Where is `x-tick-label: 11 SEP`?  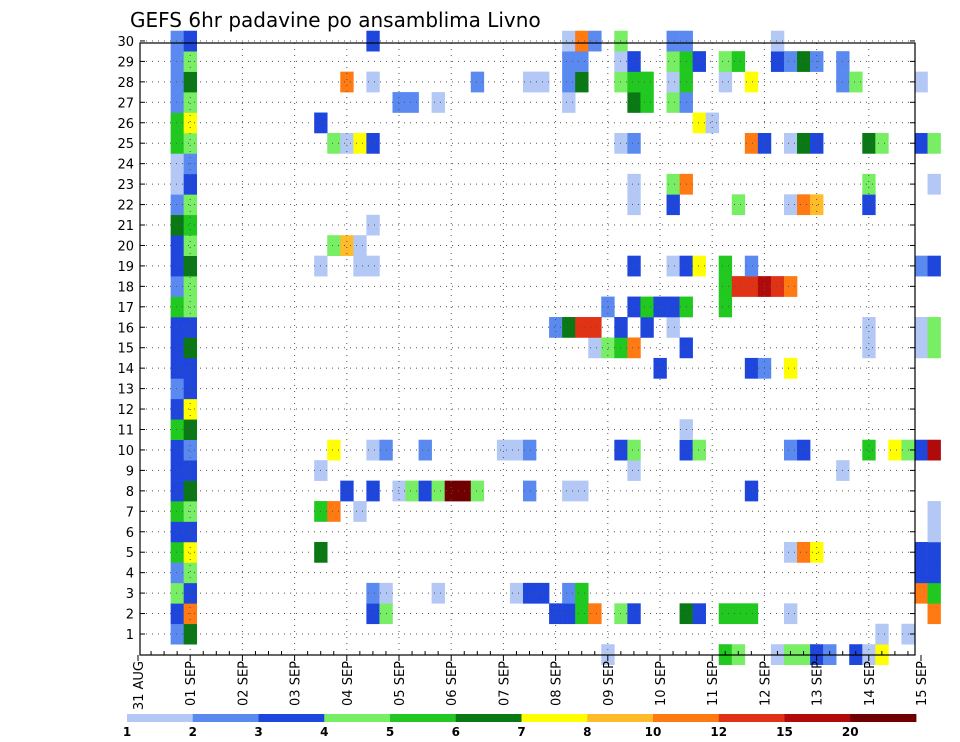
x-tick-label: 11 SEP is located at coordinates (713, 683).